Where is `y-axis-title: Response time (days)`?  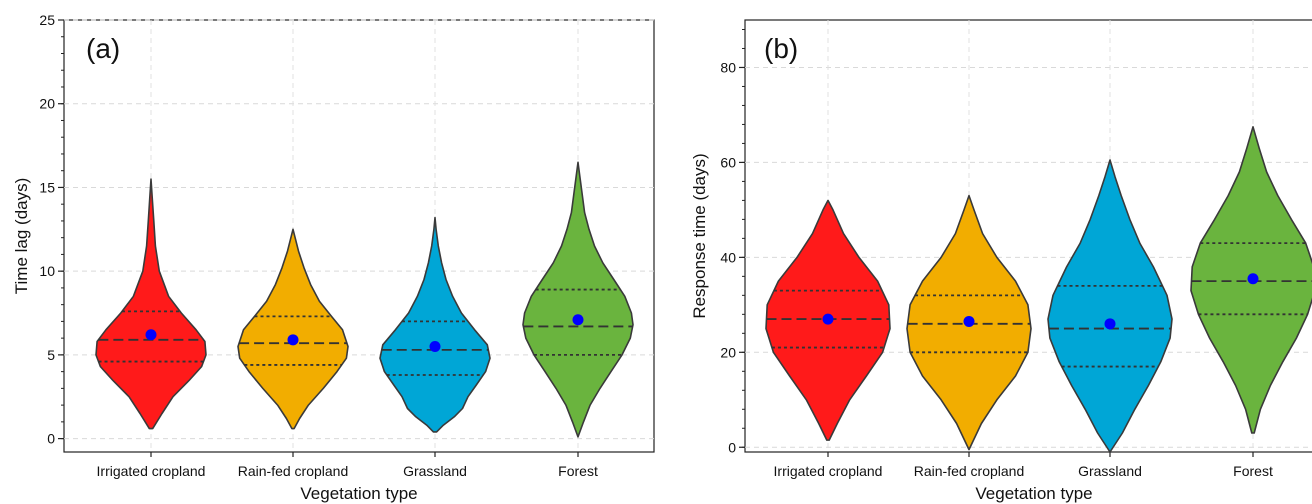
y-axis-title: Response time (days) is located at coordinates (699, 235).